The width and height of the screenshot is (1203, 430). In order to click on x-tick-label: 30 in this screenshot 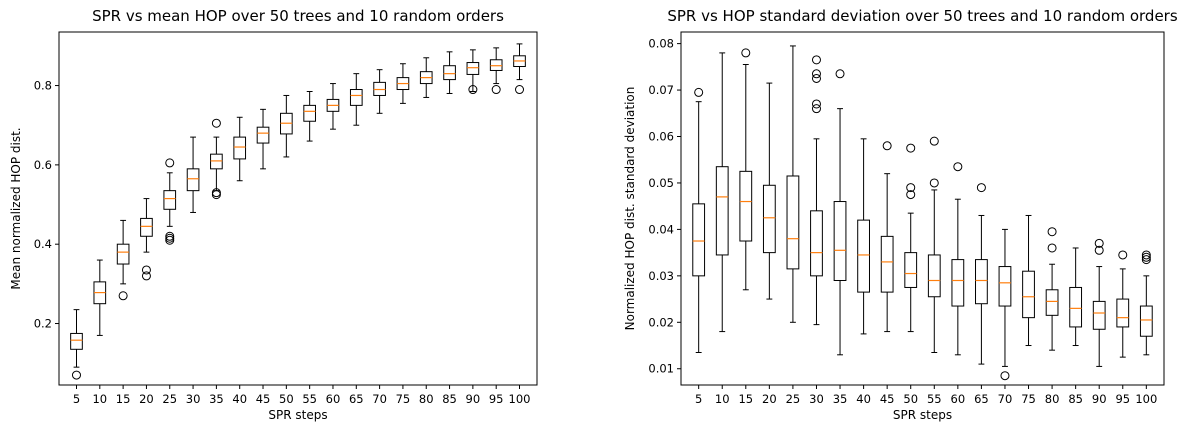, I will do `click(193, 399)`.